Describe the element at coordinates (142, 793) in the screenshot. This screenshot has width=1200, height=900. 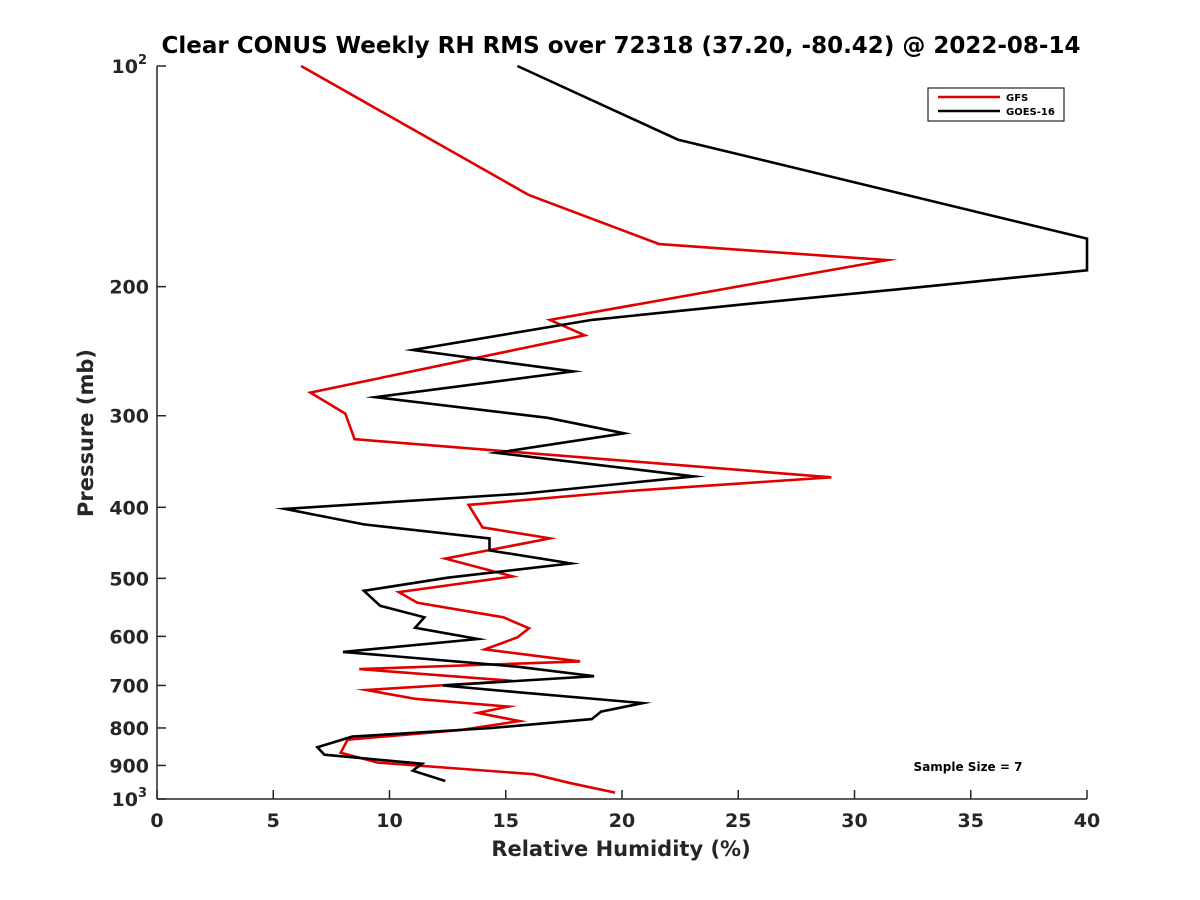
I see `y-tick-exponent: 3` at that location.